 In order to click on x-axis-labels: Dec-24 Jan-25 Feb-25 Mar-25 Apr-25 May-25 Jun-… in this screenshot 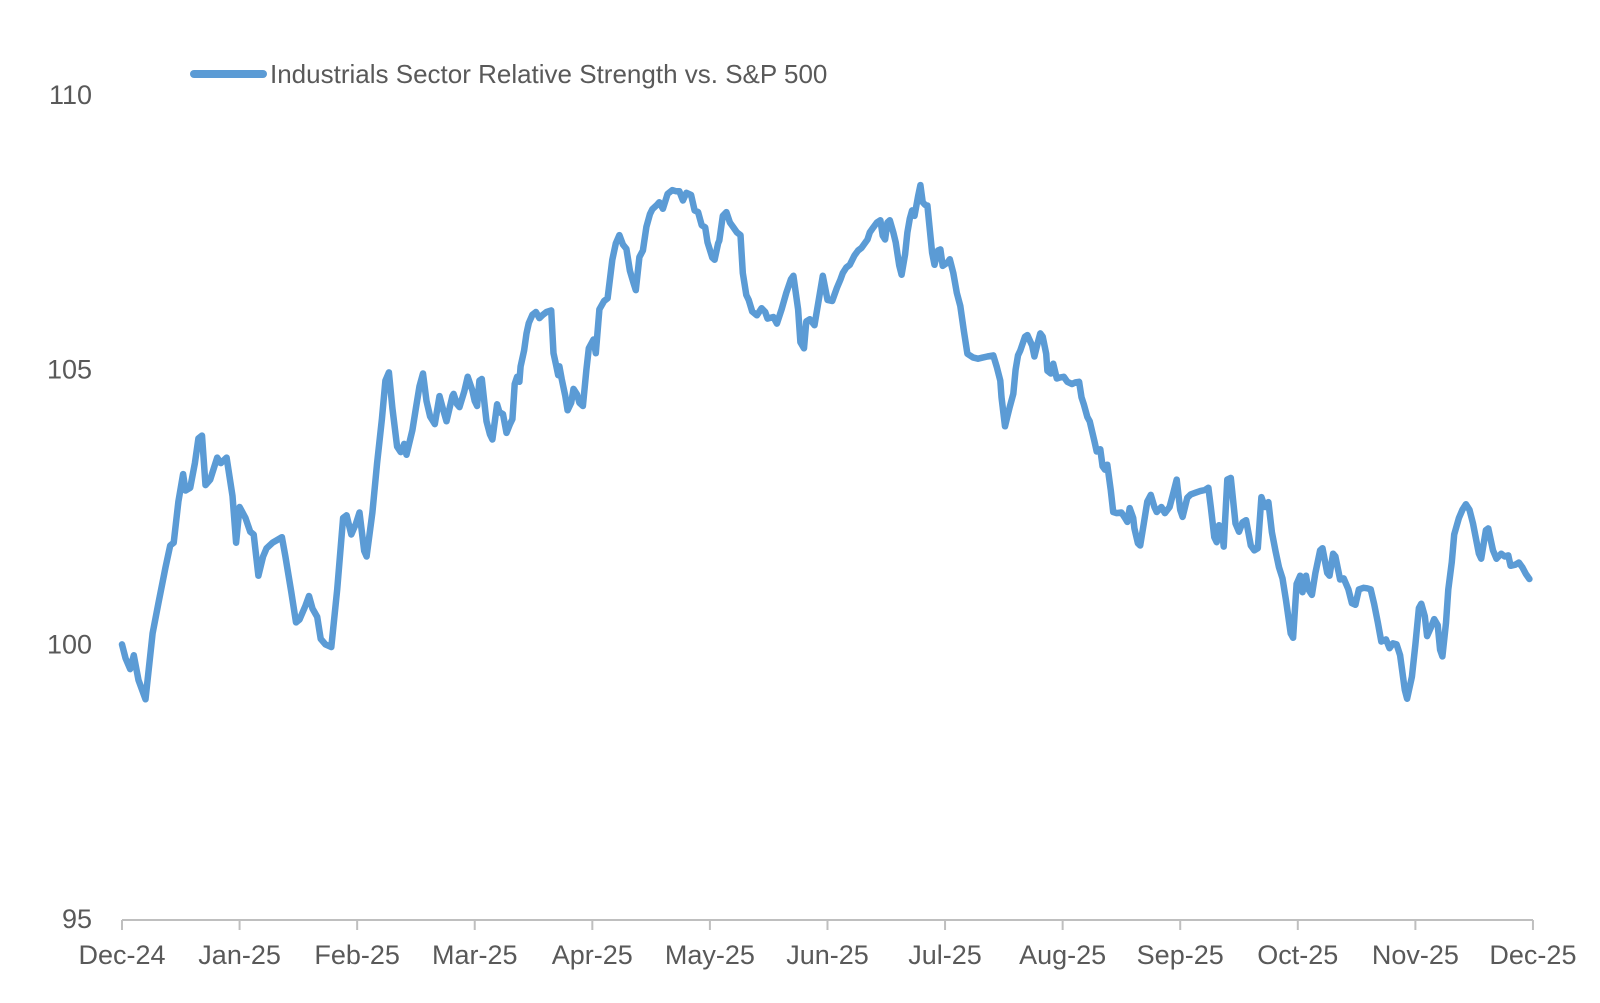, I will do `click(827, 955)`.